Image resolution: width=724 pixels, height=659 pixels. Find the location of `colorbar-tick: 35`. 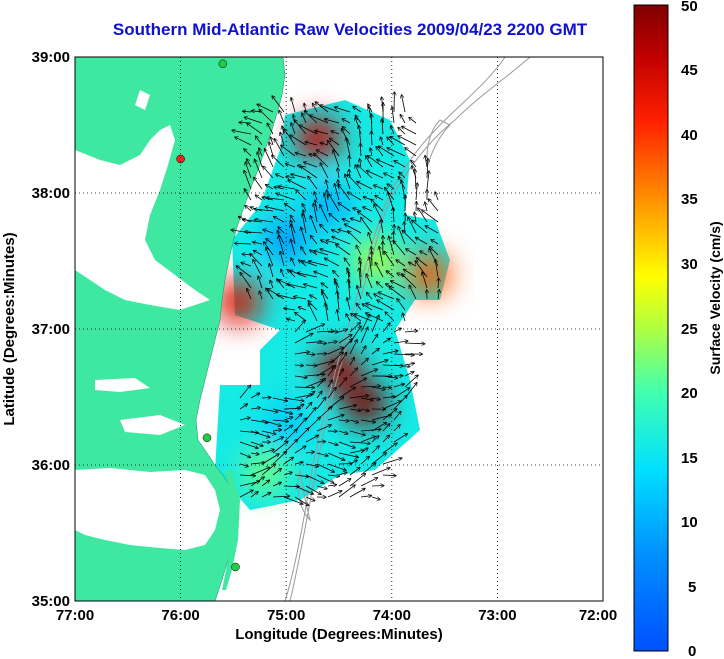

colorbar-tick: 35 is located at coordinates (689, 199).